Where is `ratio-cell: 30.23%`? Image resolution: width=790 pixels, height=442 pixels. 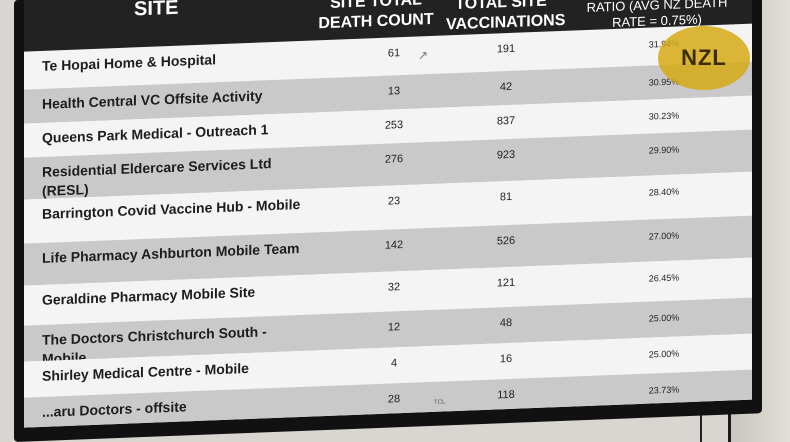
ratio-cell: 30.23% is located at coordinates (664, 116).